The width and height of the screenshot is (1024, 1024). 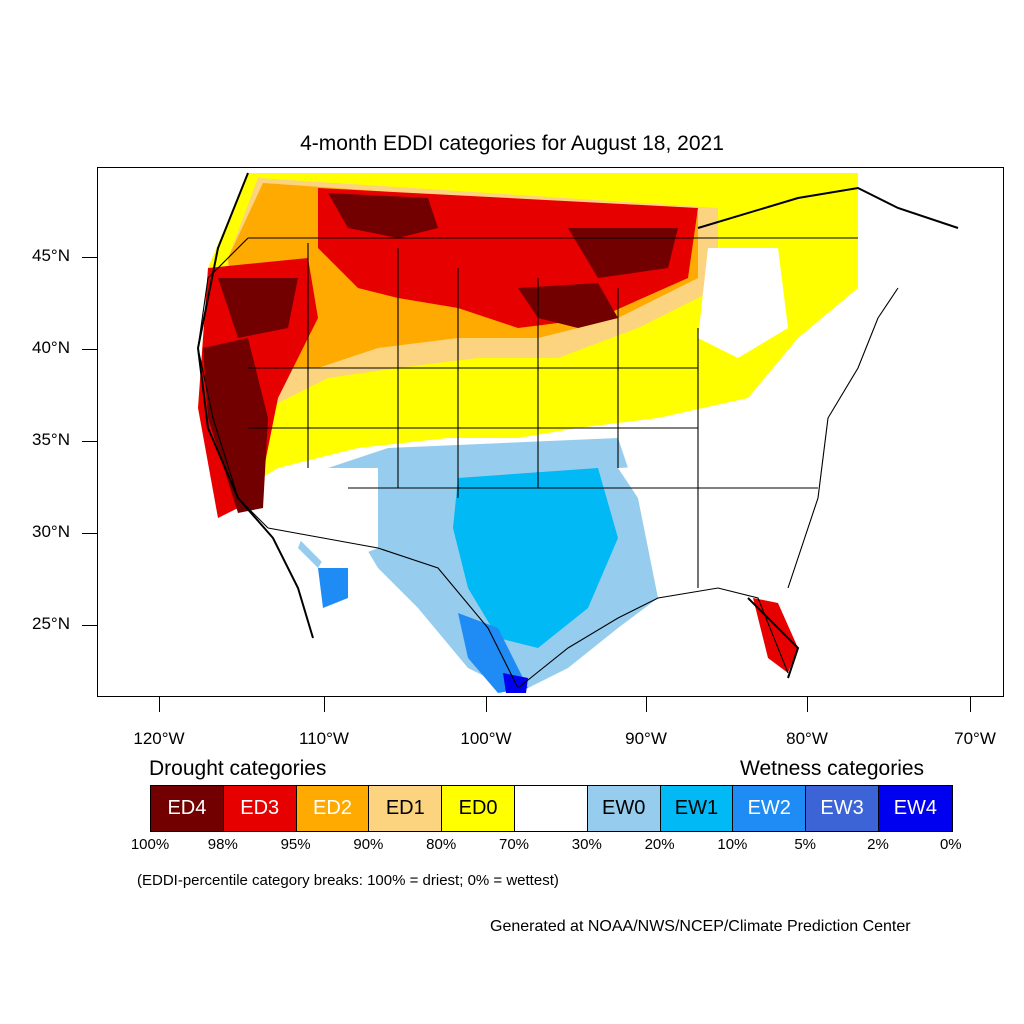 What do you see at coordinates (295, 844) in the screenshot?
I see `percentile-label: 95%` at bounding box center [295, 844].